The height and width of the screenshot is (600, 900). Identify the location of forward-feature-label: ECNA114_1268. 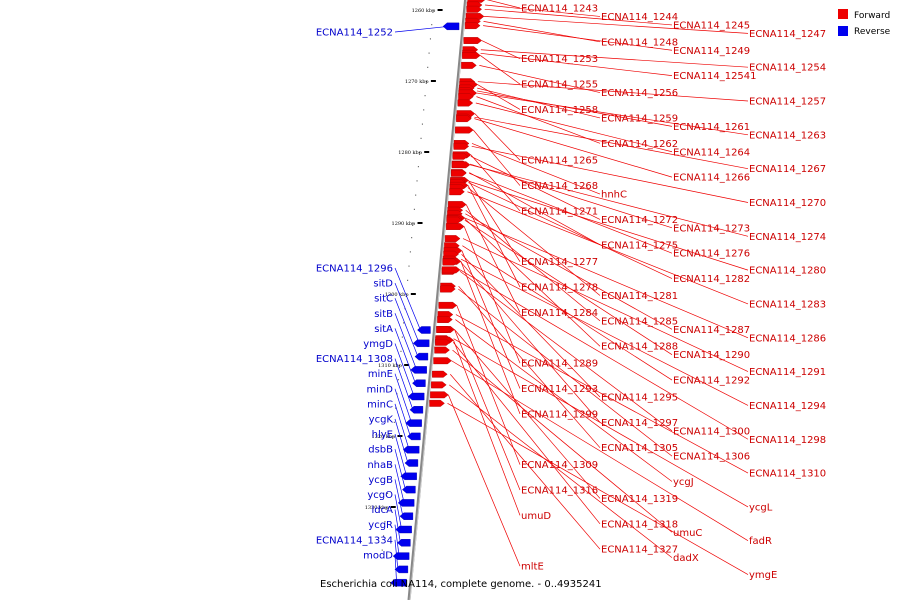
(559, 186).